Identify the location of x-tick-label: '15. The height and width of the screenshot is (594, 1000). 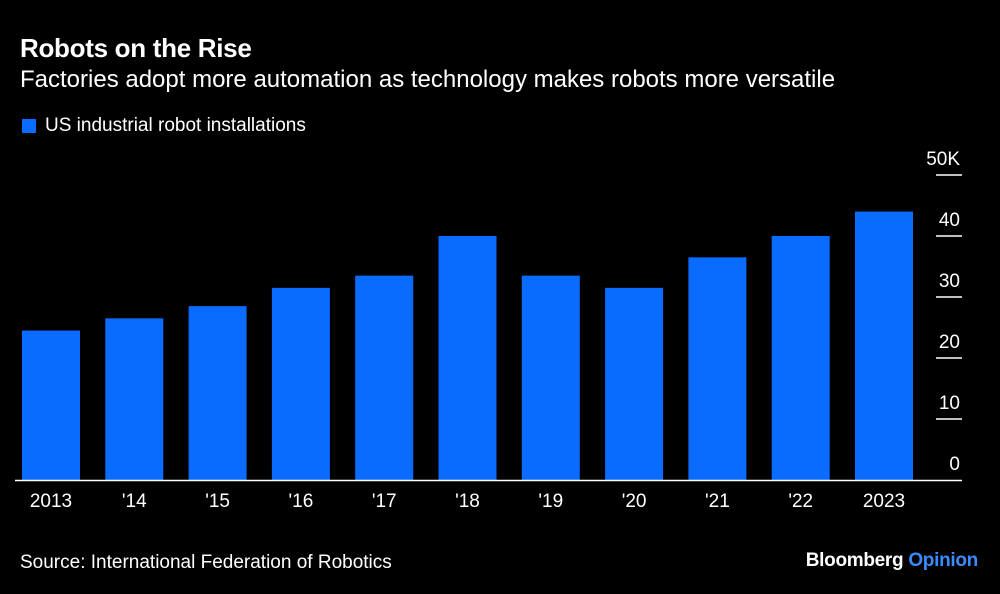
(217, 501).